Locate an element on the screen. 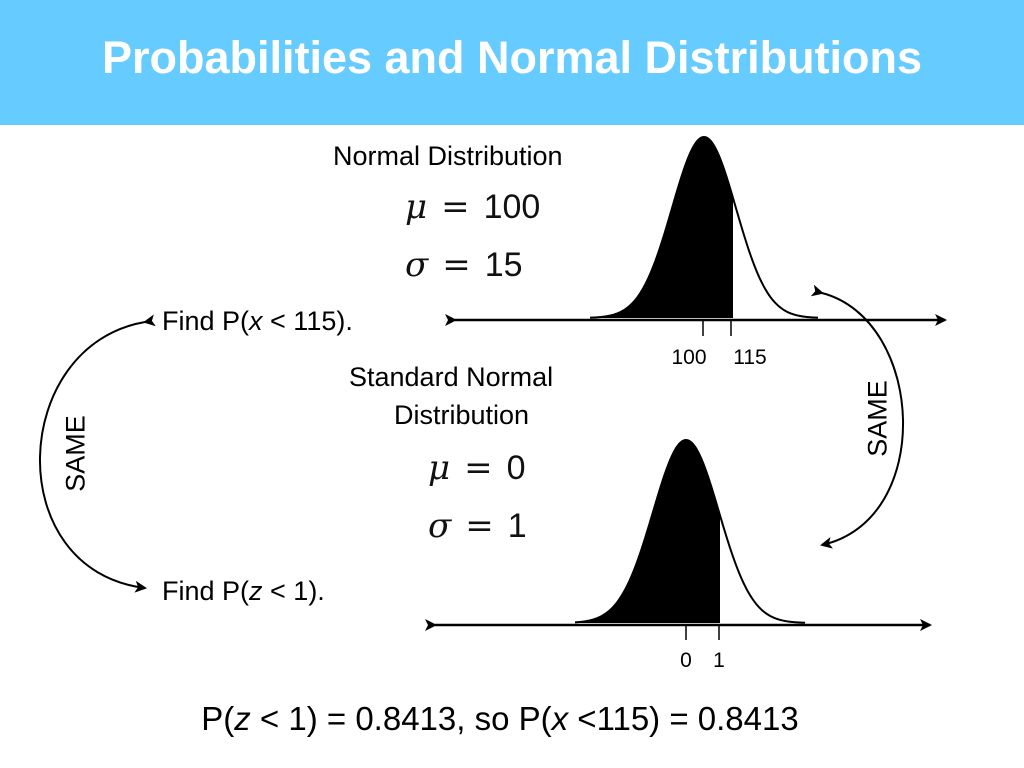  top-normal-curve is located at coordinates (704, 227).